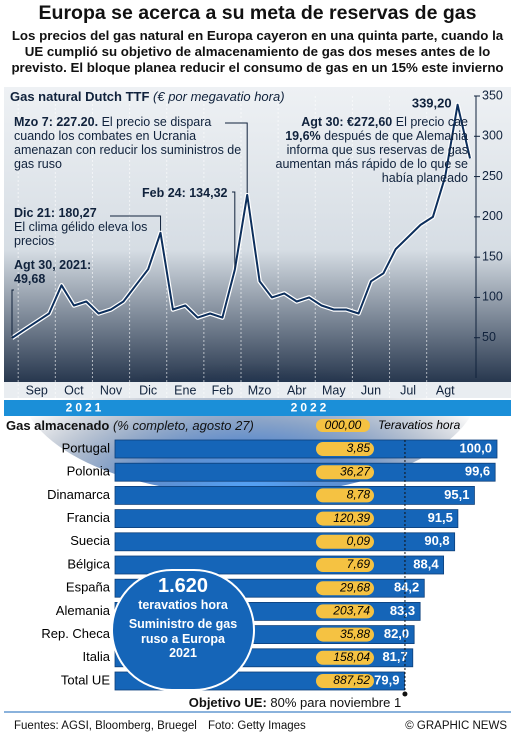 This screenshot has height=737, width=515. What do you see at coordinates (359, 448) in the screenshot?
I see `twh-label: 3,85` at bounding box center [359, 448].